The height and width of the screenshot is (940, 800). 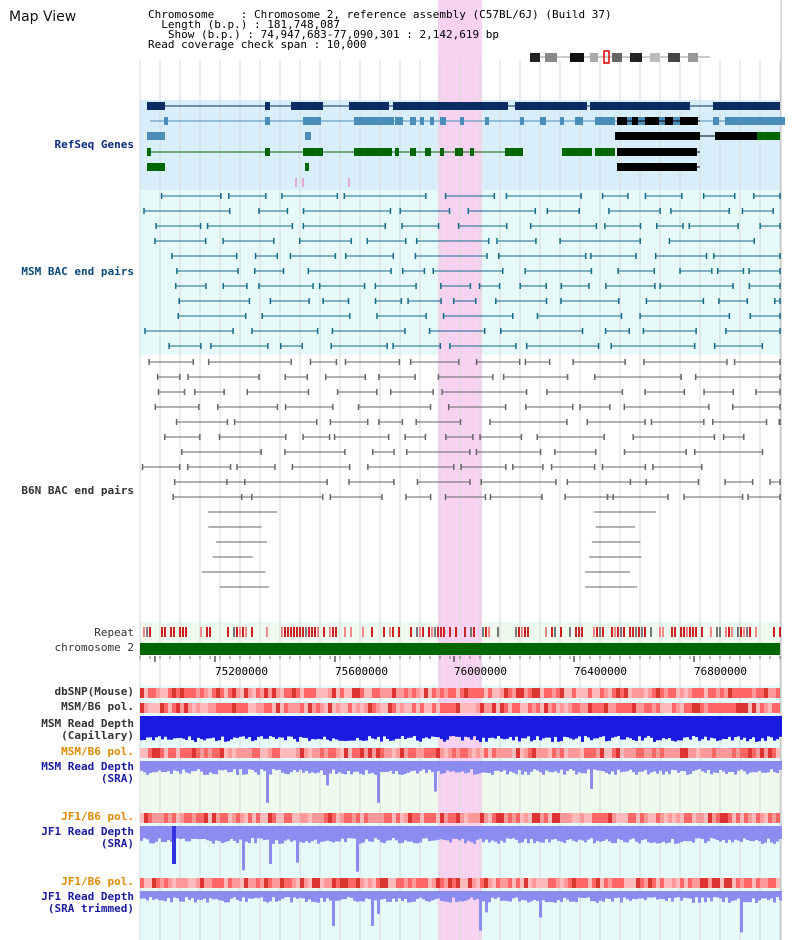 I want to click on track-label-refseq: RefSeq Genes, so click(x=94, y=144).